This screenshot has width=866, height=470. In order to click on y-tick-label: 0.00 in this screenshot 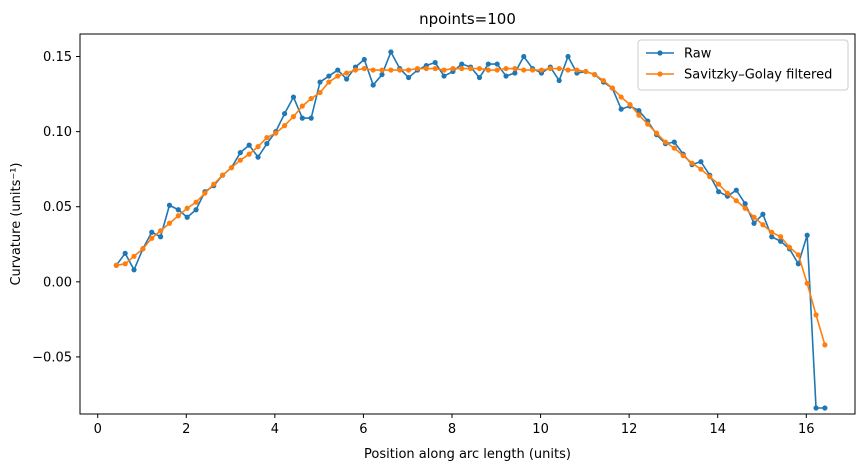, I will do `click(57, 282)`.